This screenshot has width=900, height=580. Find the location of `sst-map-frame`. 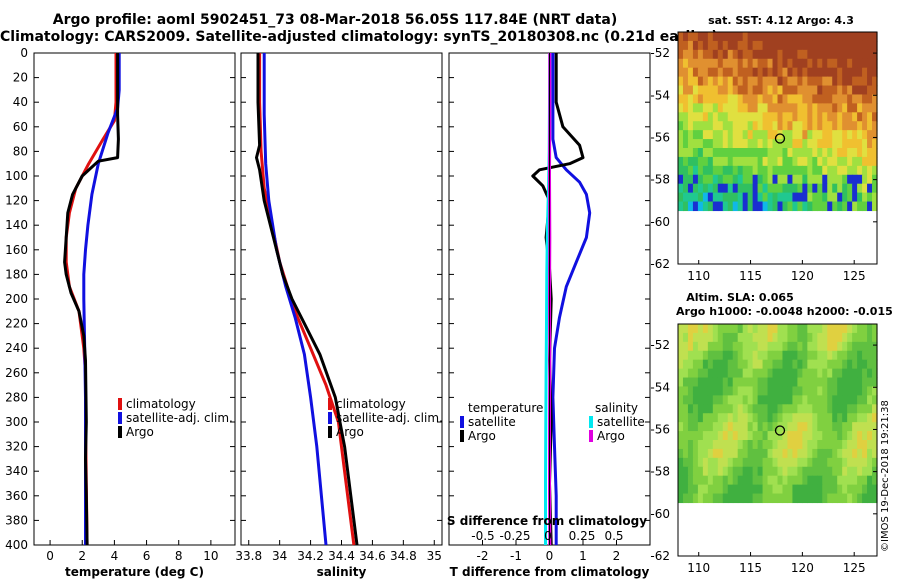

sst-map-frame is located at coordinates (777, 148).